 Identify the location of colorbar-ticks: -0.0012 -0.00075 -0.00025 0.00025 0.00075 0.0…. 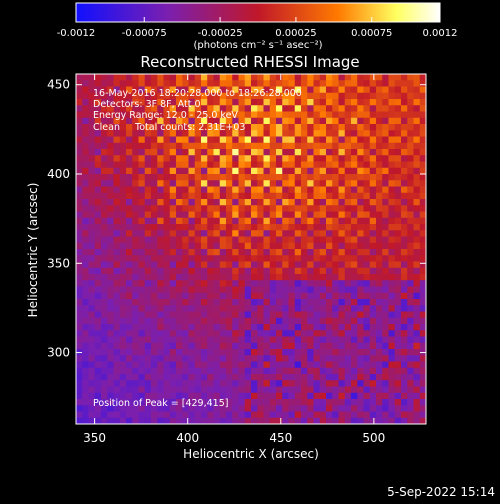
(257, 28).